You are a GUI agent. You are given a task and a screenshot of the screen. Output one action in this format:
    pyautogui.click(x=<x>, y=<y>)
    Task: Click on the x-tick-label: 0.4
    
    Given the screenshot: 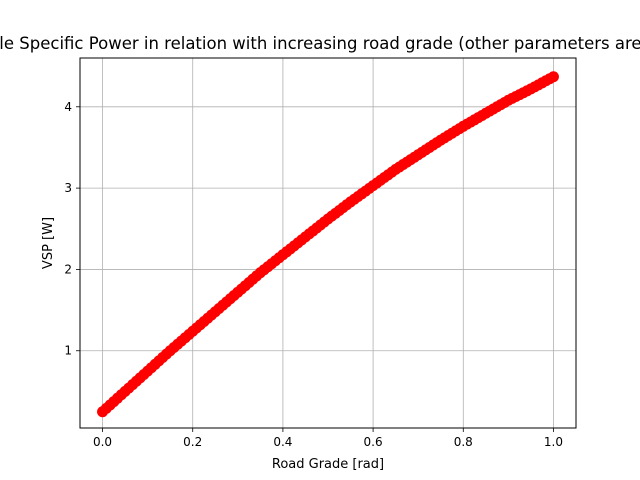 What is the action you would take?
    pyautogui.click(x=282, y=442)
    